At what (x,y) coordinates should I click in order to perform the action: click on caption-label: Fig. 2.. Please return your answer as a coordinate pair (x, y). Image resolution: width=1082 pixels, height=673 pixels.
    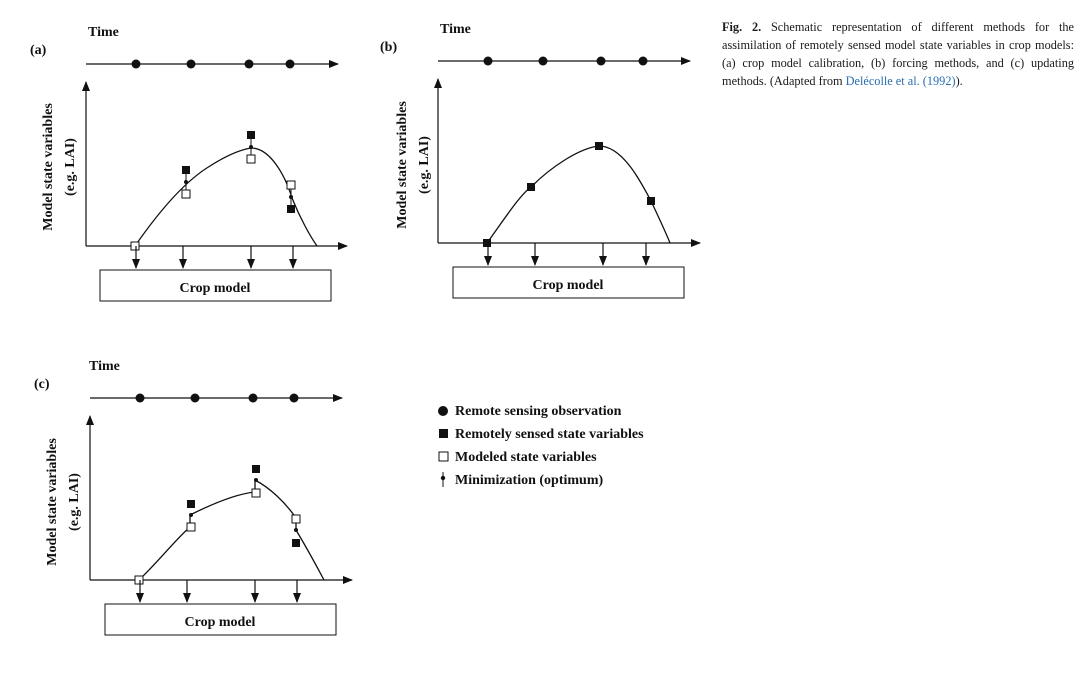
    Looking at the image, I should click on (742, 27).